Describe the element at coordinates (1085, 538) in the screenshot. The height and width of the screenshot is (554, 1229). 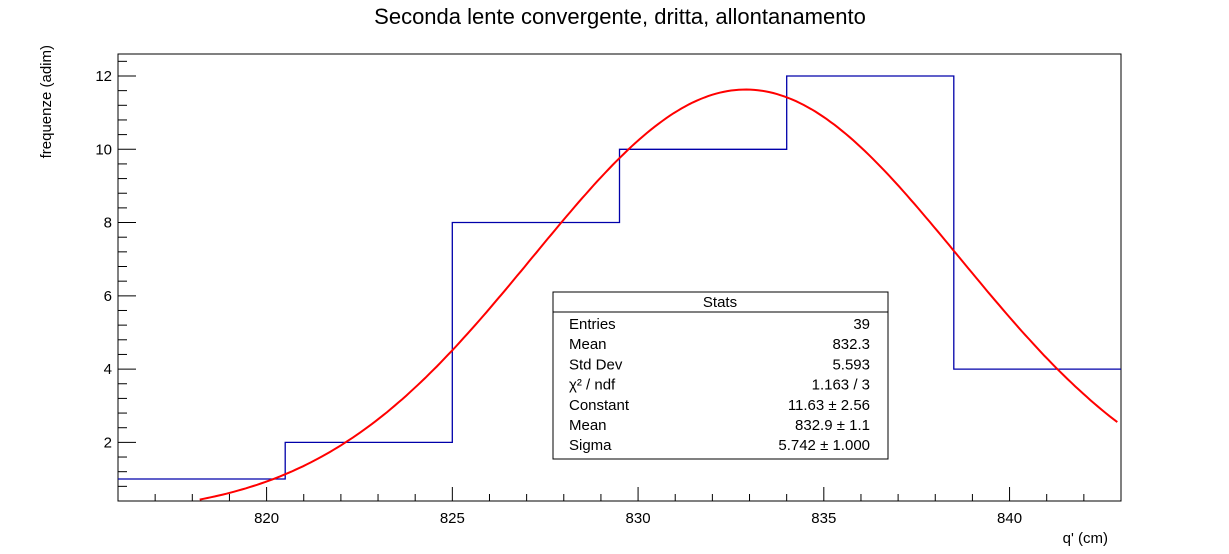
I see `x-axis-label: q' (cm)` at that location.